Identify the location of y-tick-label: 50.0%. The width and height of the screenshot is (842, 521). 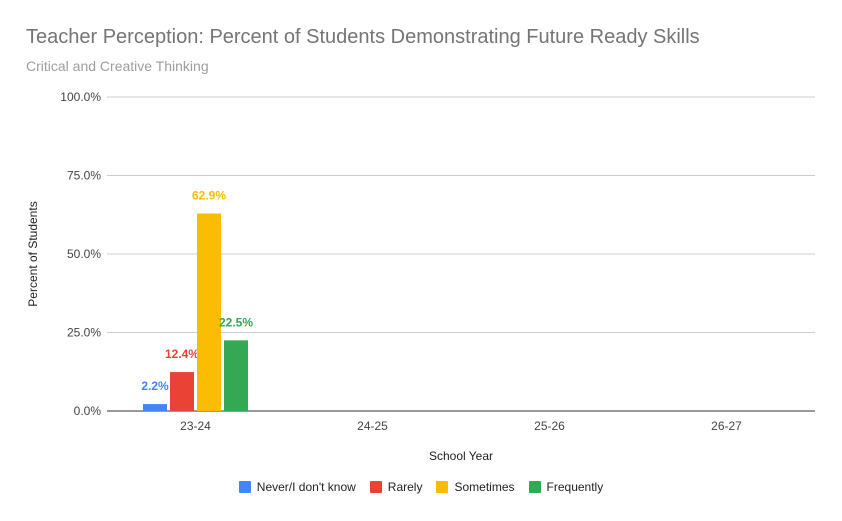
(84, 254).